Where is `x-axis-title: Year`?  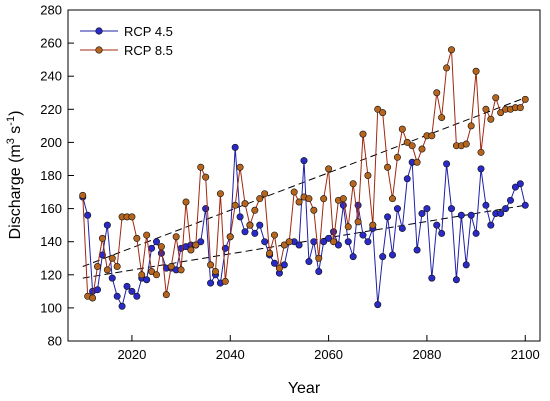 x-axis-title: Year is located at coordinates (304, 388).